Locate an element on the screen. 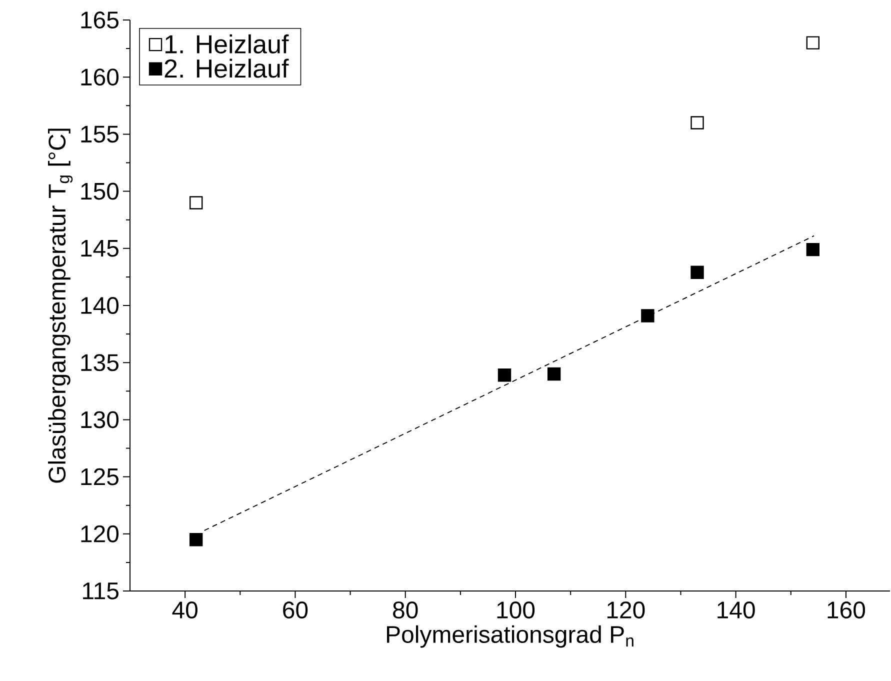 Image resolution: width=891 pixels, height=681 pixels. x-tick-label: 120 is located at coordinates (626, 610).